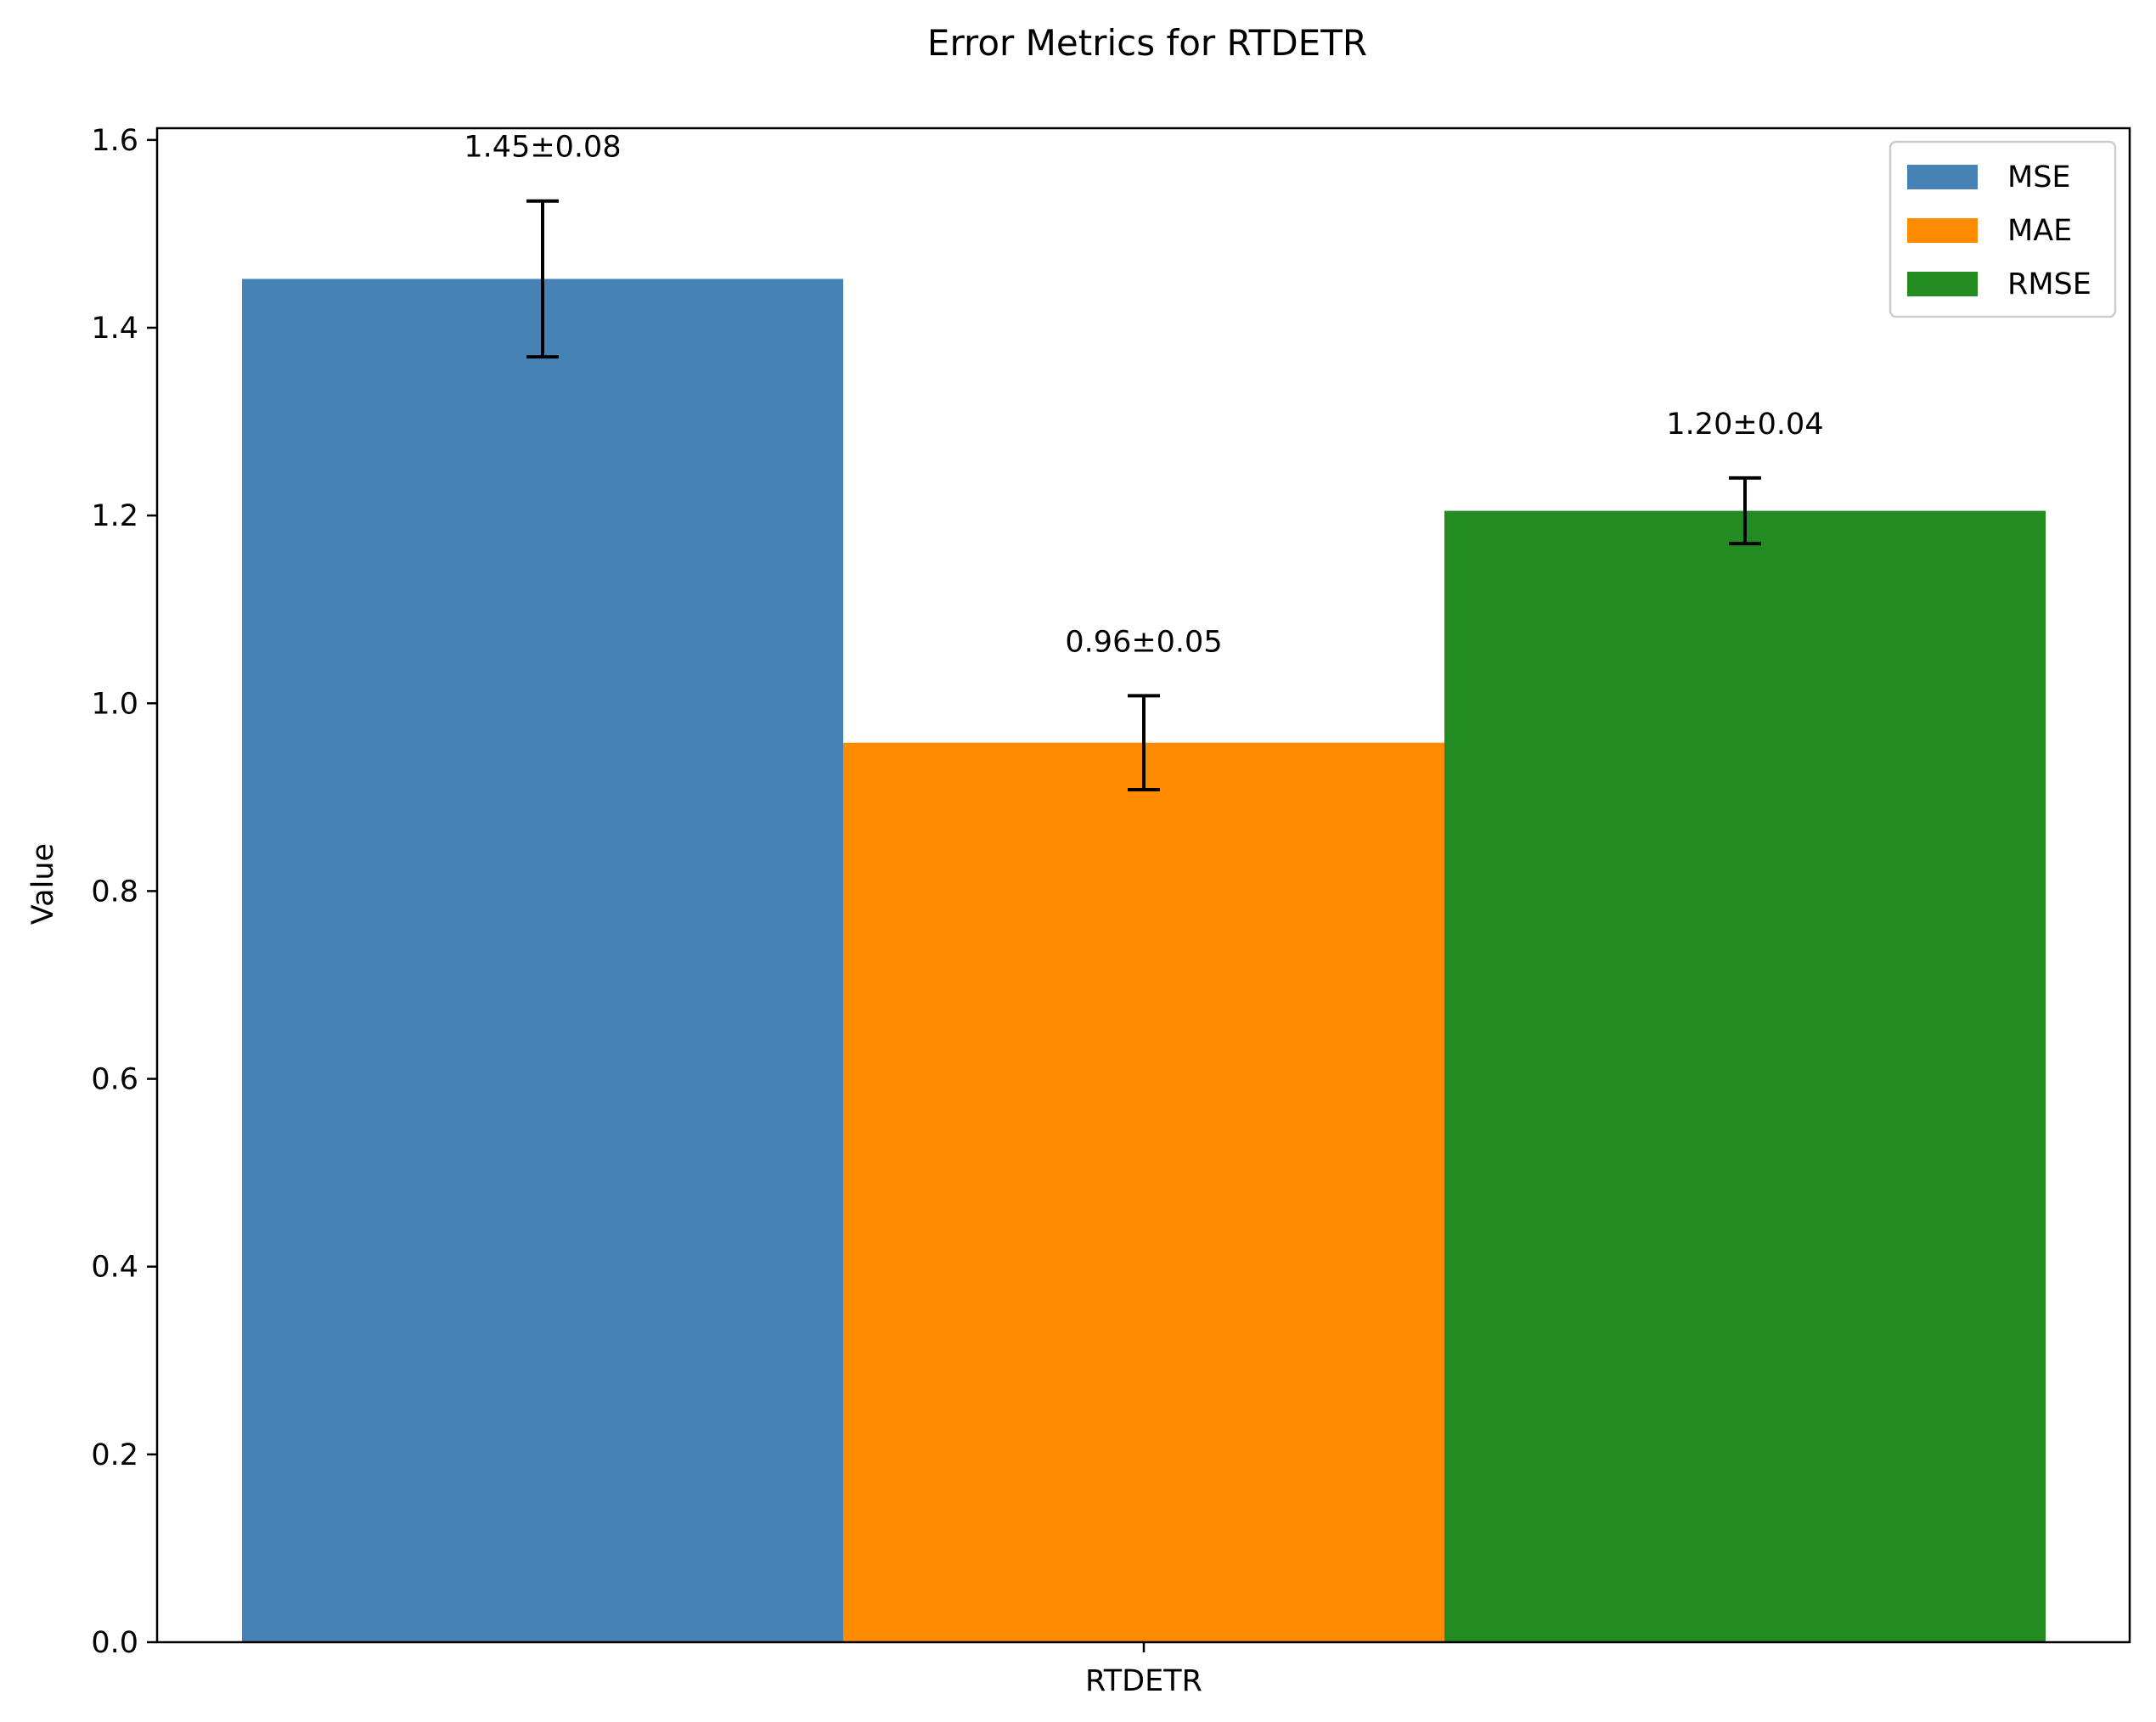 The image size is (2156, 1722). What do you see at coordinates (2049, 284) in the screenshot?
I see `legend-label-rmse: RMSE` at bounding box center [2049, 284].